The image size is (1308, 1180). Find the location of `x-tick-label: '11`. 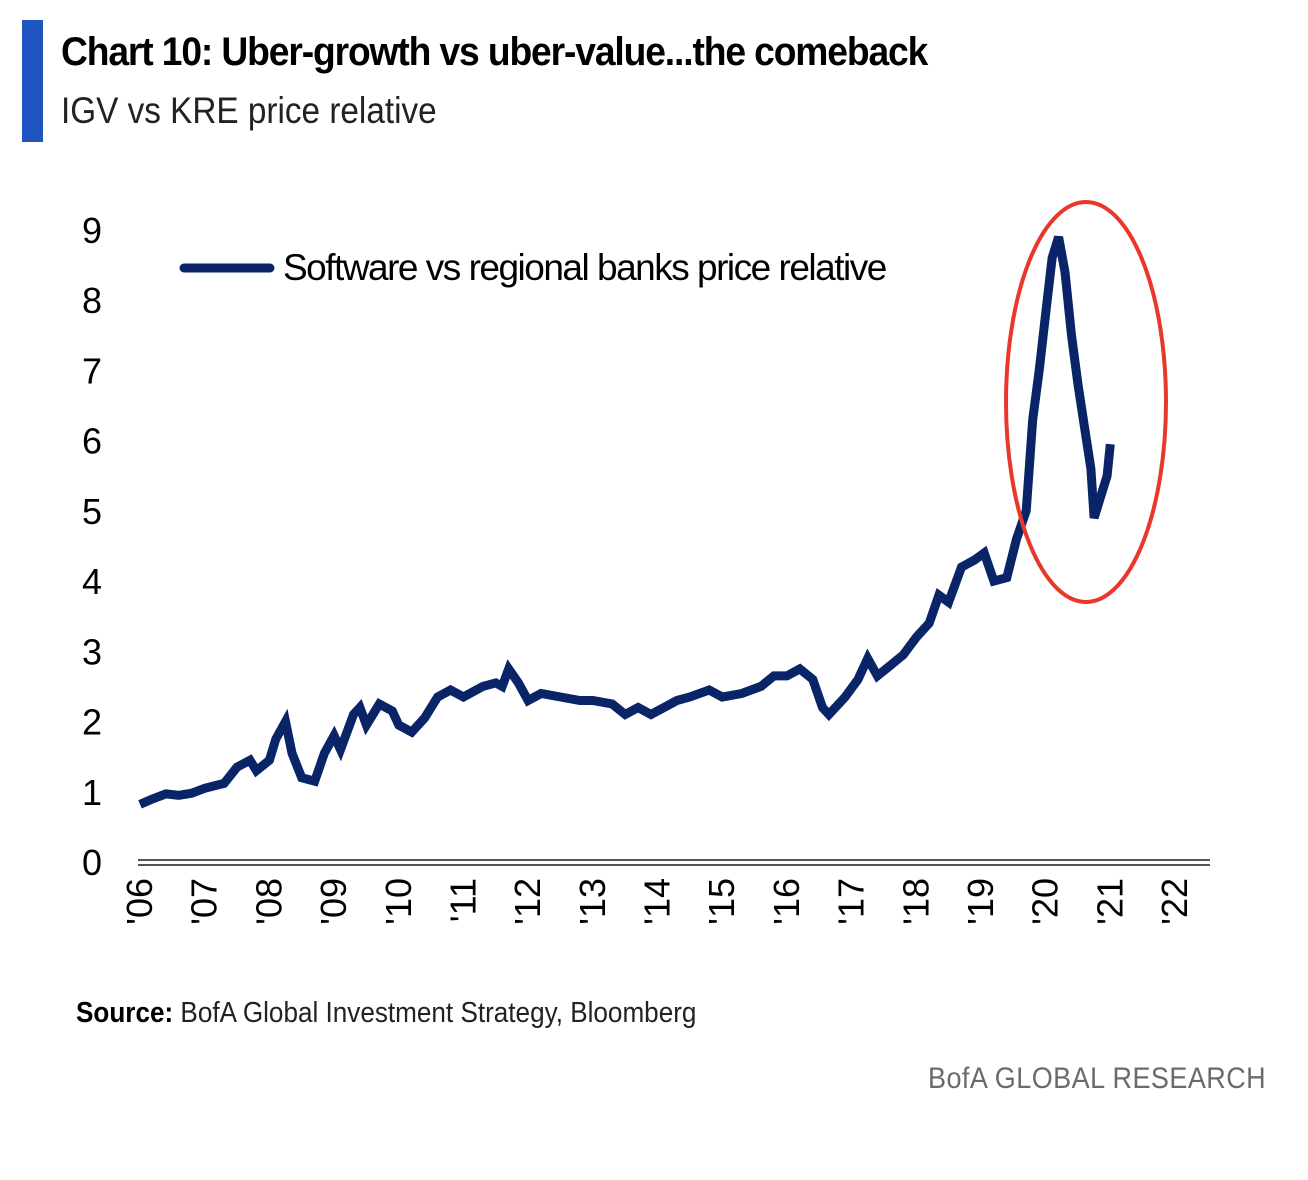

x-tick-label: '11 is located at coordinates (462, 900).